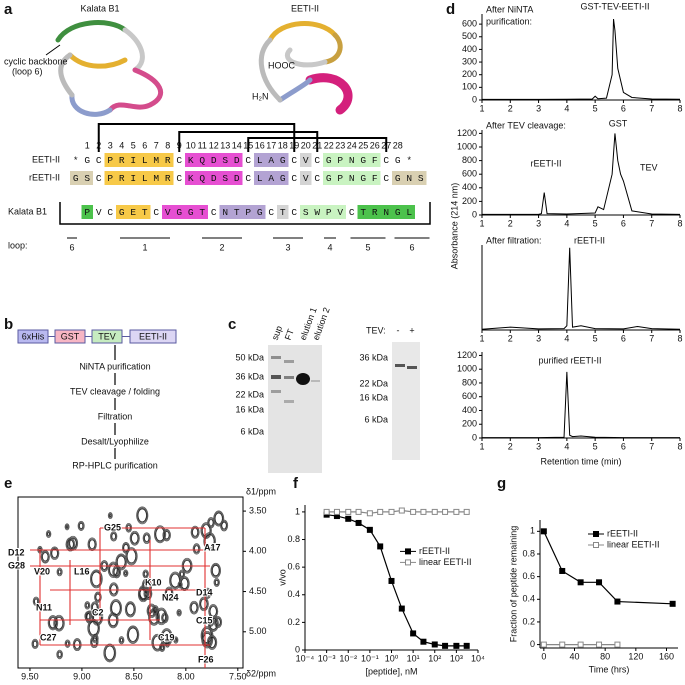 The width and height of the screenshot is (685, 685). Describe the element at coordinates (528, 599) in the screenshot. I see `y-tick-label: 0.4` at that location.